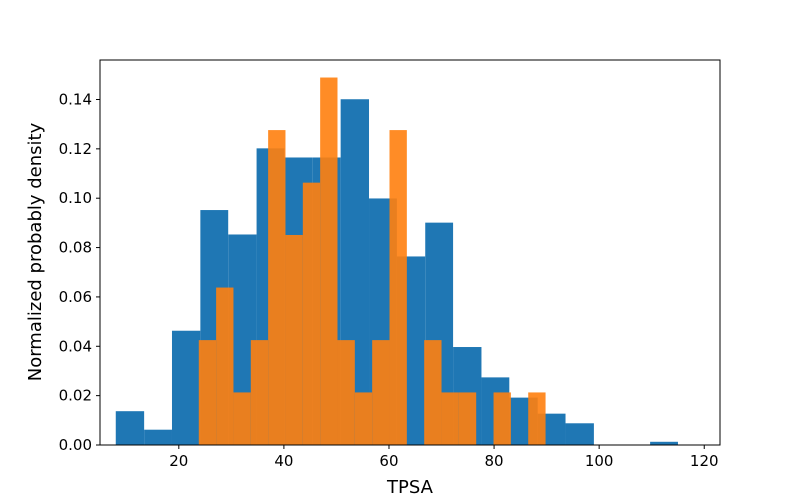  Describe the element at coordinates (283, 461) in the screenshot. I see `x-tick-label: 40` at that location.